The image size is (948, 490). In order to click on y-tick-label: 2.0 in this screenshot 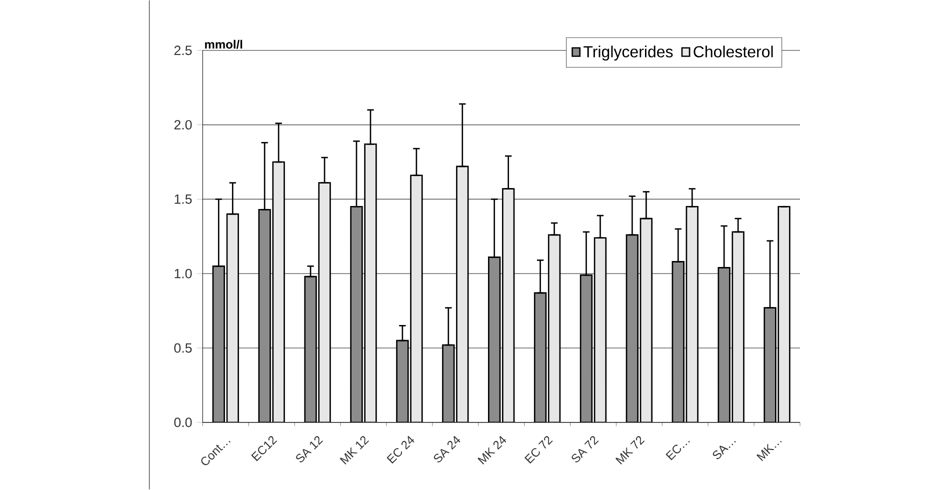, I will do `click(183, 125)`.